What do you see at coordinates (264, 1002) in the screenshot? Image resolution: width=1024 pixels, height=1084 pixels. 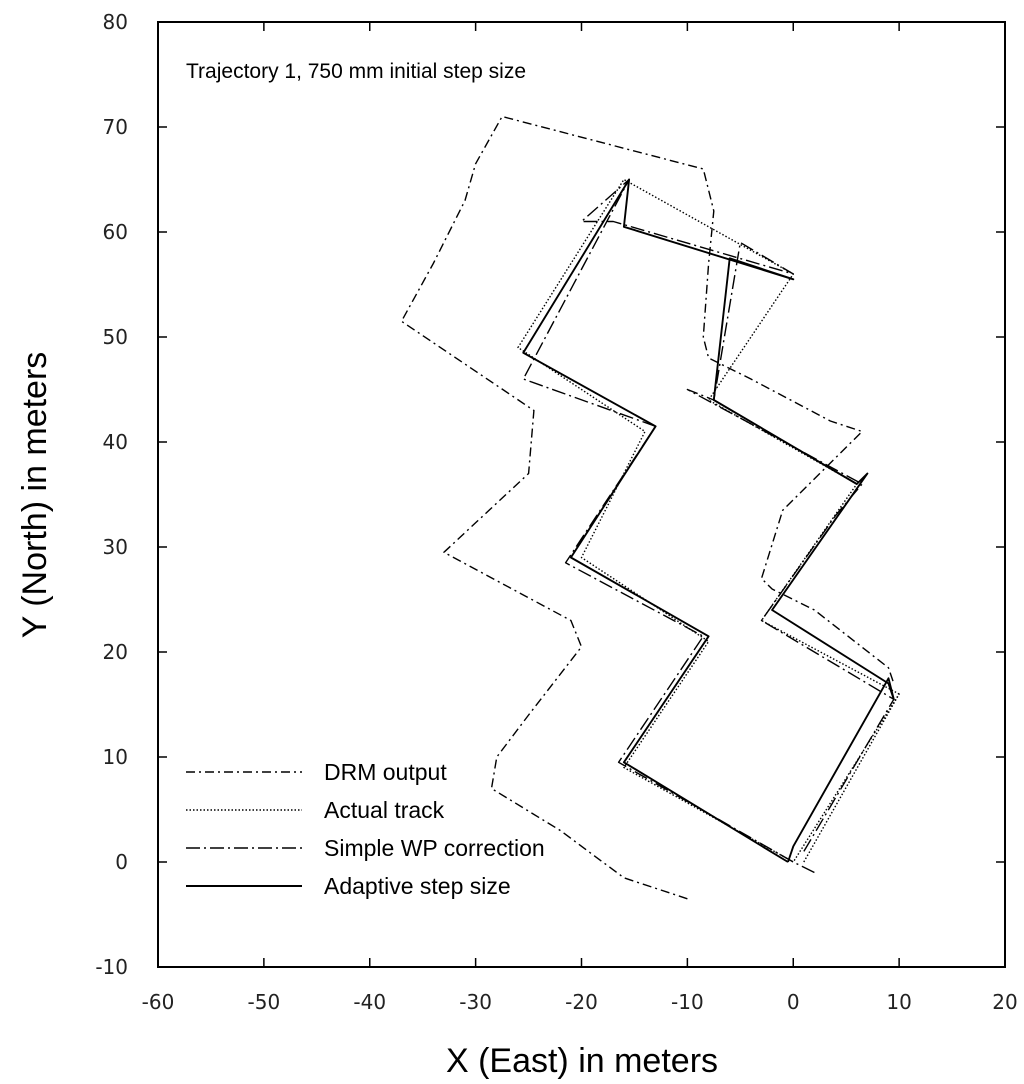 I see `x-tick-label: -50` at bounding box center [264, 1002].